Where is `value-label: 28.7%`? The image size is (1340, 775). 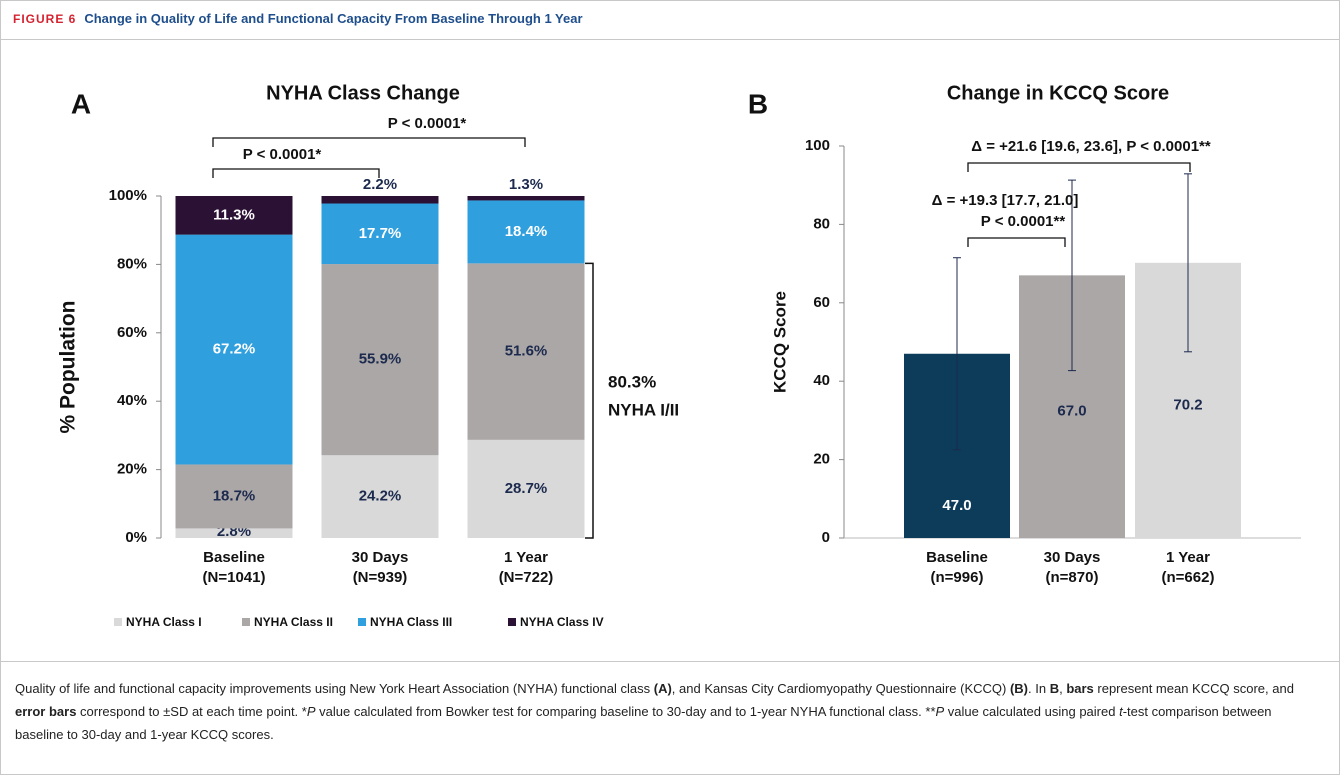
value-label: 28.7% is located at coordinates (526, 488).